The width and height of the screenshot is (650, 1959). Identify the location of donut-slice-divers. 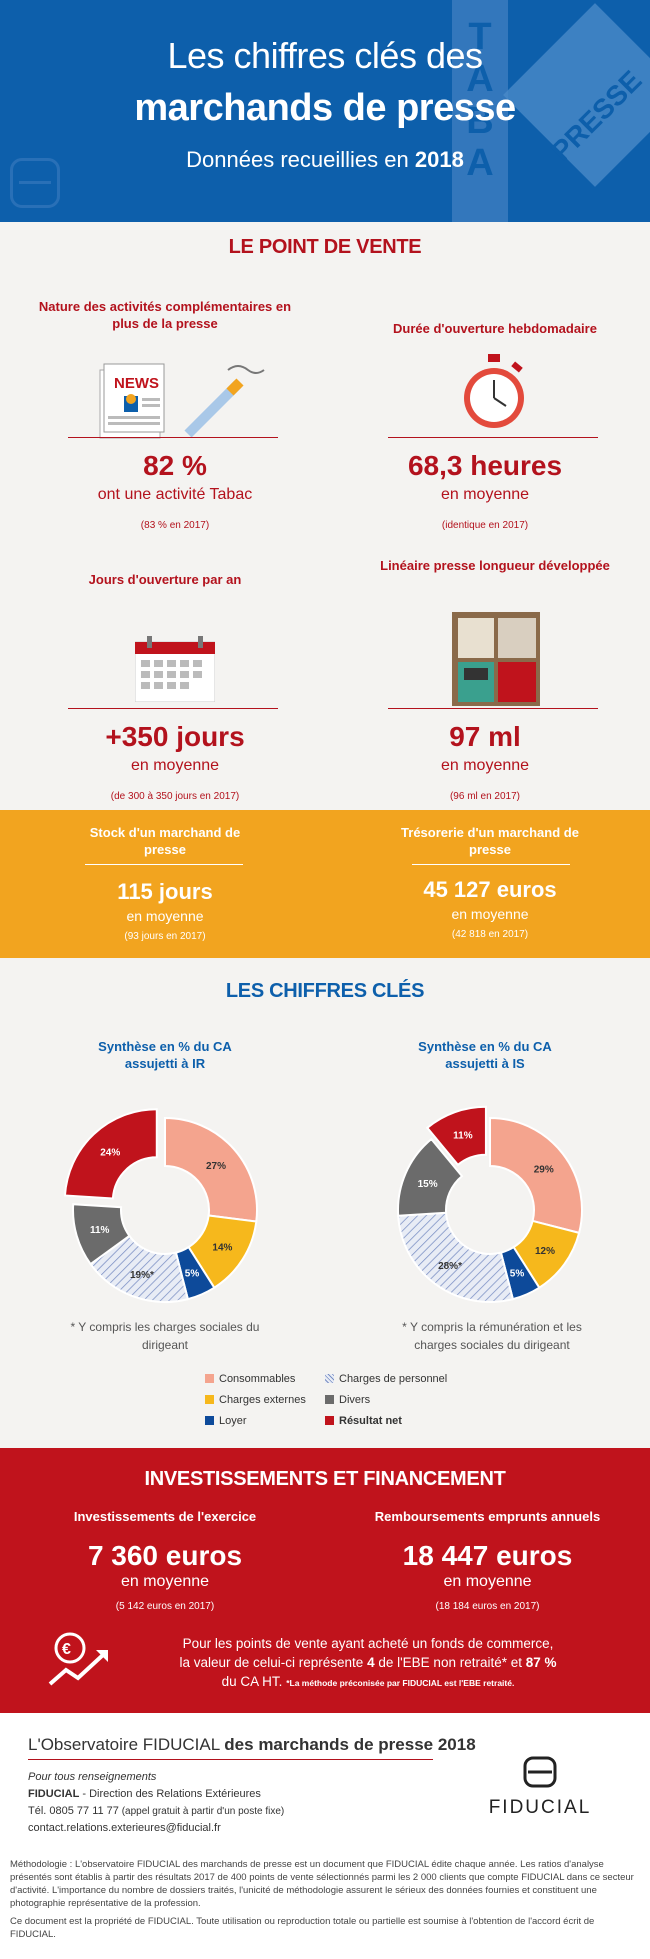
(101, 1234).